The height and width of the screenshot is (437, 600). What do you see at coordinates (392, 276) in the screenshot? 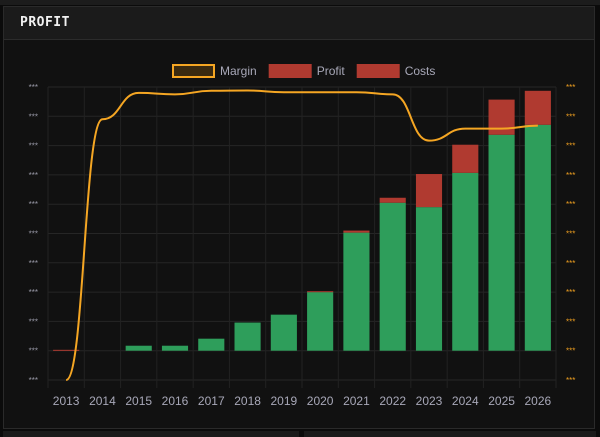
I see `bar-costs-2022` at bounding box center [392, 276].